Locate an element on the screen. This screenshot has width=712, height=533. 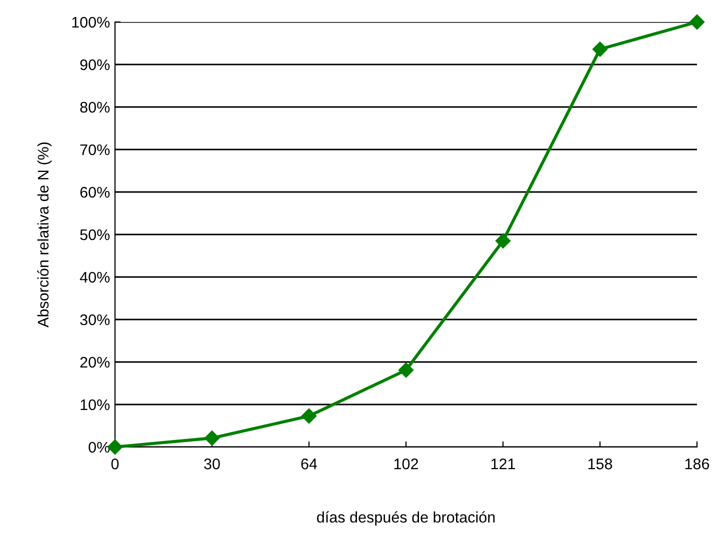
x-tick-label: 186 is located at coordinates (697, 464).